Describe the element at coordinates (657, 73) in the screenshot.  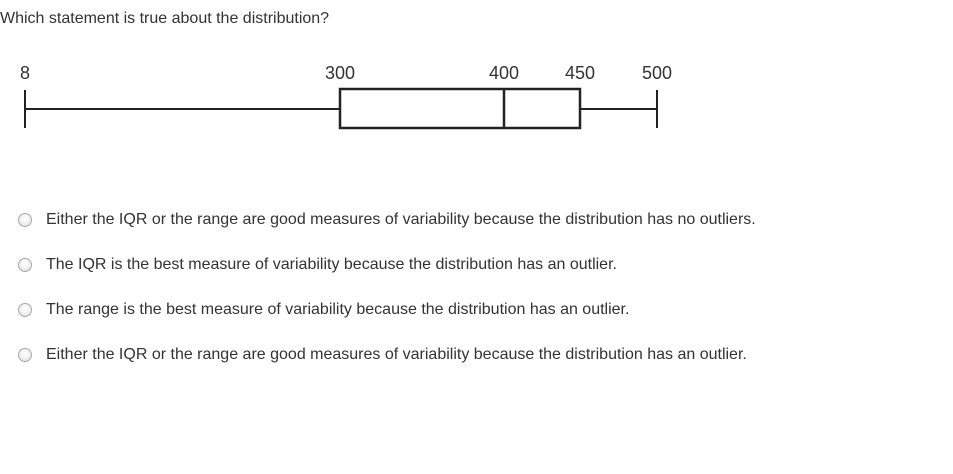
I see `tick-label-max: 500` at that location.